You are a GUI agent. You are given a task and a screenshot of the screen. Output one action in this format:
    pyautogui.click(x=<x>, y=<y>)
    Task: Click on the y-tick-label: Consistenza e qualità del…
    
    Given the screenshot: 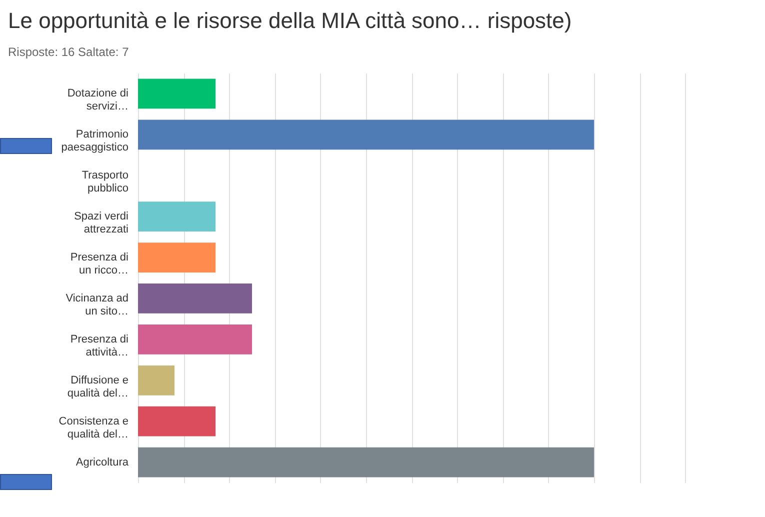 What is the action you would take?
    pyautogui.click(x=93, y=427)
    